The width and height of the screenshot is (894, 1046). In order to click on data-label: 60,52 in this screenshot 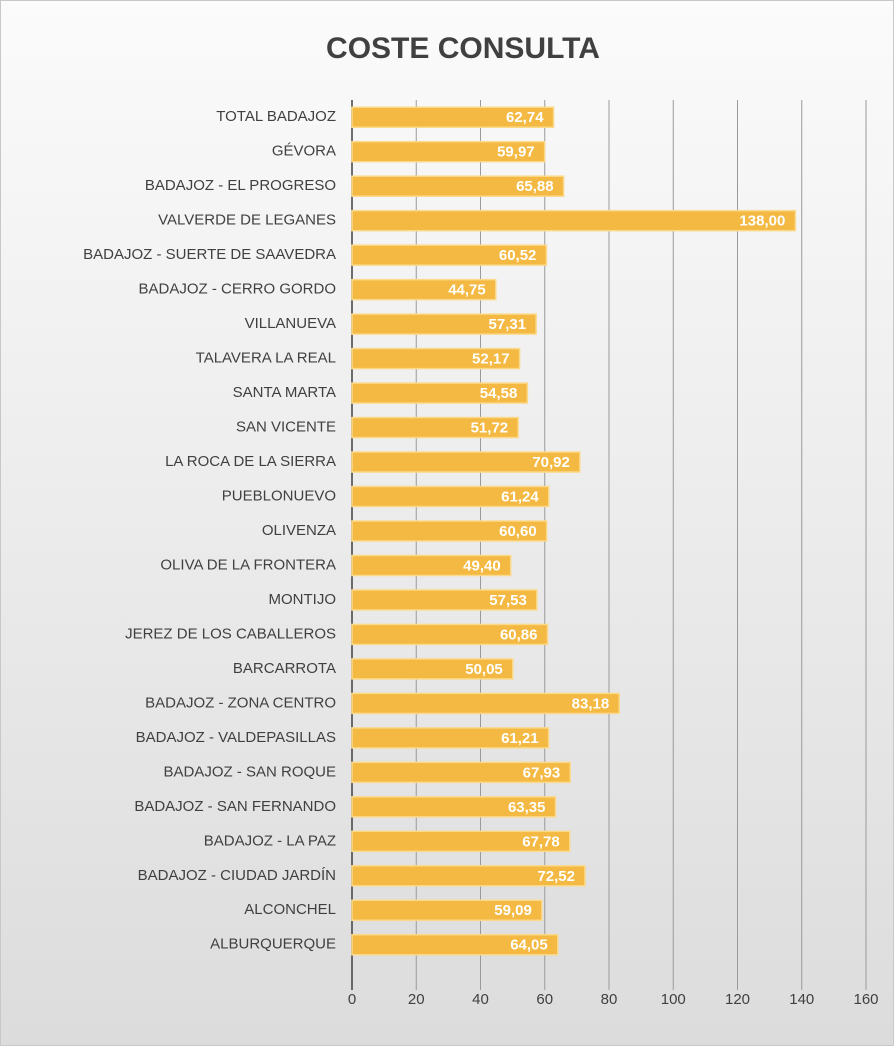, I will do `click(518, 255)`.